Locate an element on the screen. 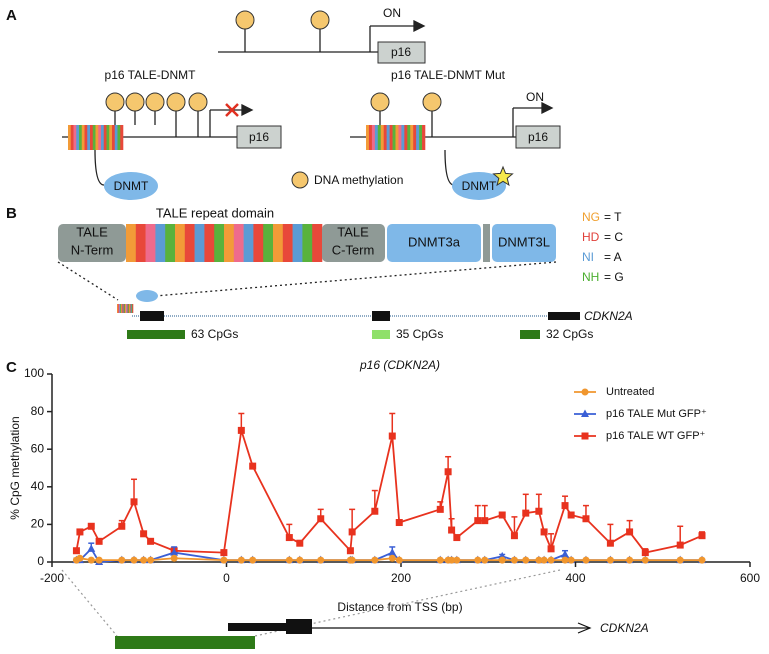 Image resolution: width=769 pixels, height=654 pixels. x-tick-label: -200 is located at coordinates (52, 578).